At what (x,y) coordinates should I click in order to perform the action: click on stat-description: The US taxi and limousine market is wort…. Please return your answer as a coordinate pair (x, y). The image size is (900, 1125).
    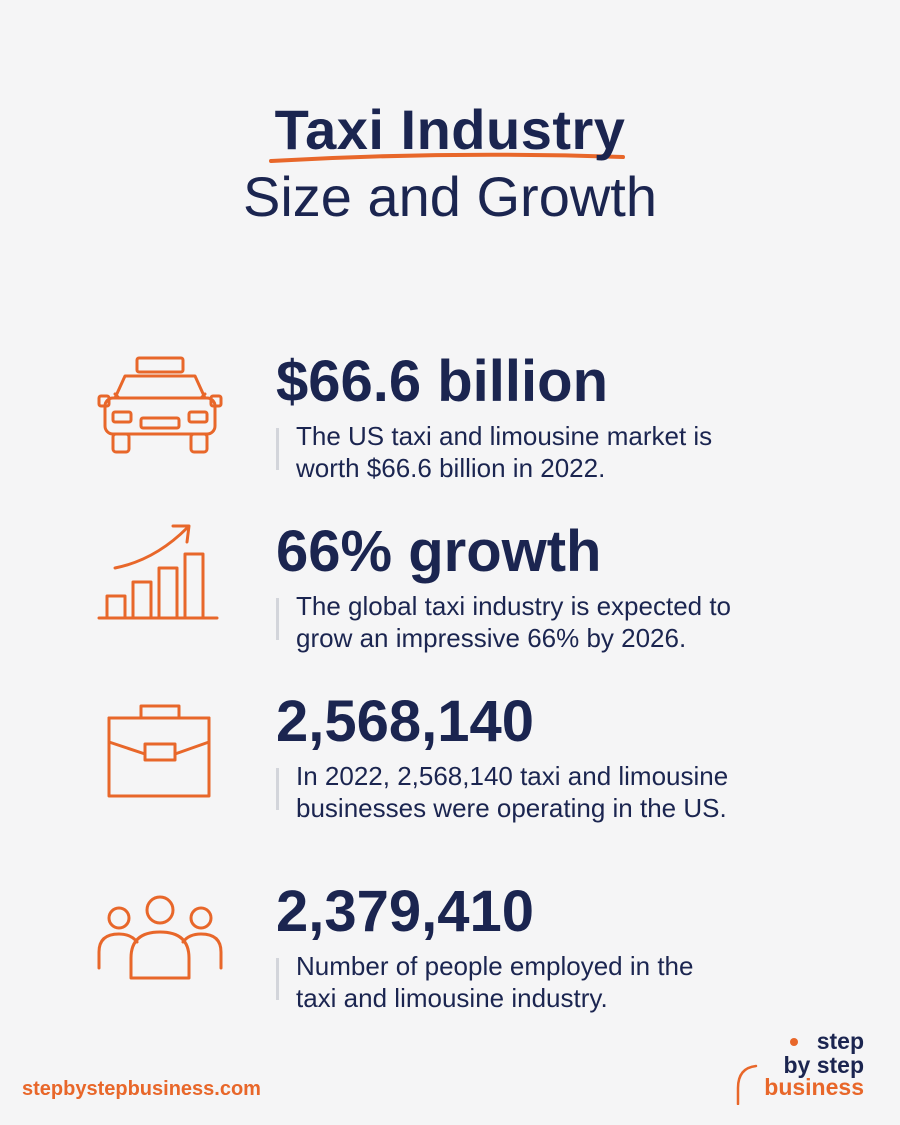
    Looking at the image, I should click on (576, 452).